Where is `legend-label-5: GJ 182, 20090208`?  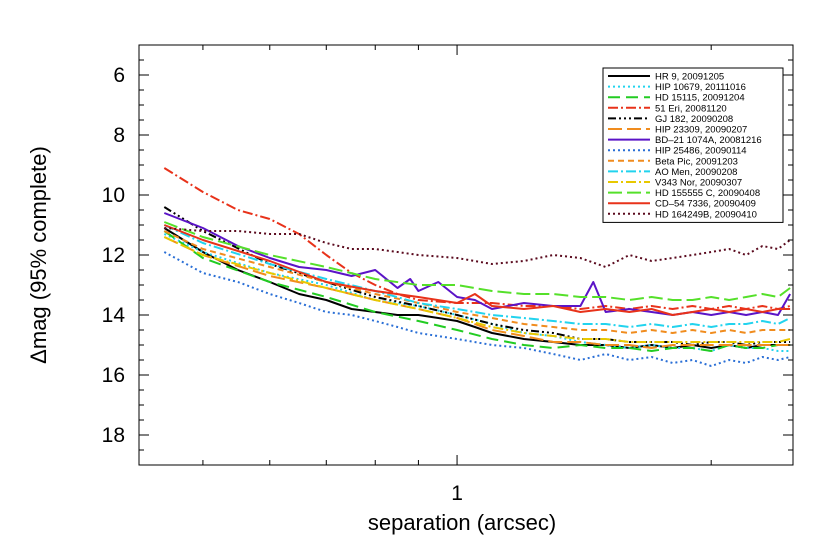
legend-label-5: GJ 182, 20090208 is located at coordinates (694, 119).